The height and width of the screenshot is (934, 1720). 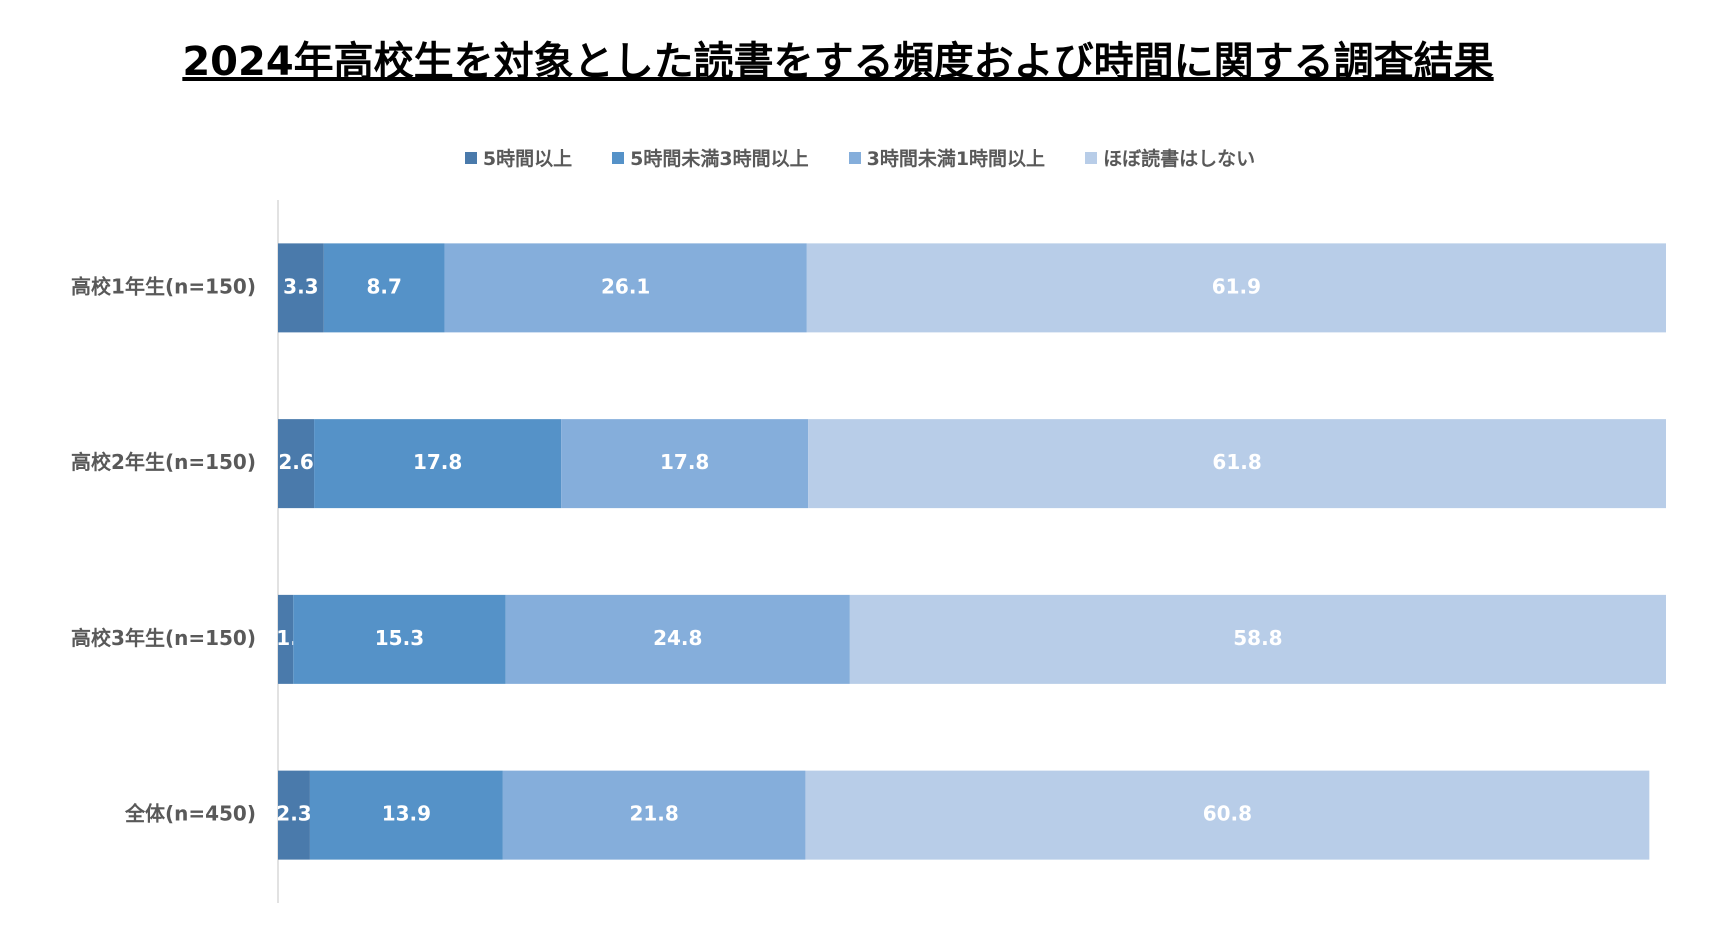 I want to click on y-tick-label: 高校1年生(n=150), so click(x=163, y=286).